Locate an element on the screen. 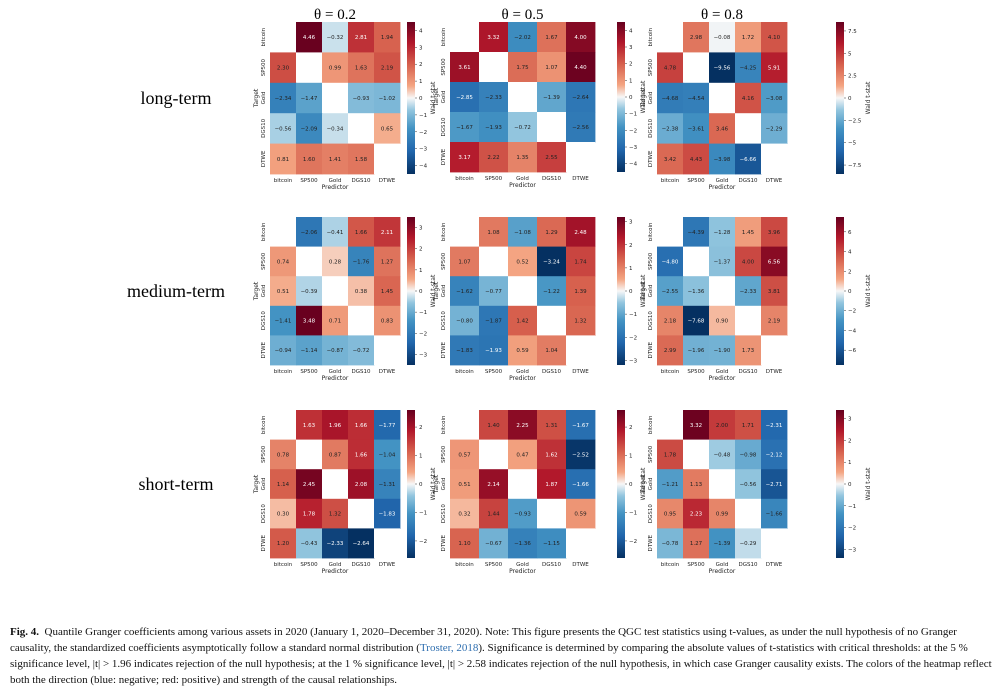  colorbar-tick-label: 1 is located at coordinates (421, 457).